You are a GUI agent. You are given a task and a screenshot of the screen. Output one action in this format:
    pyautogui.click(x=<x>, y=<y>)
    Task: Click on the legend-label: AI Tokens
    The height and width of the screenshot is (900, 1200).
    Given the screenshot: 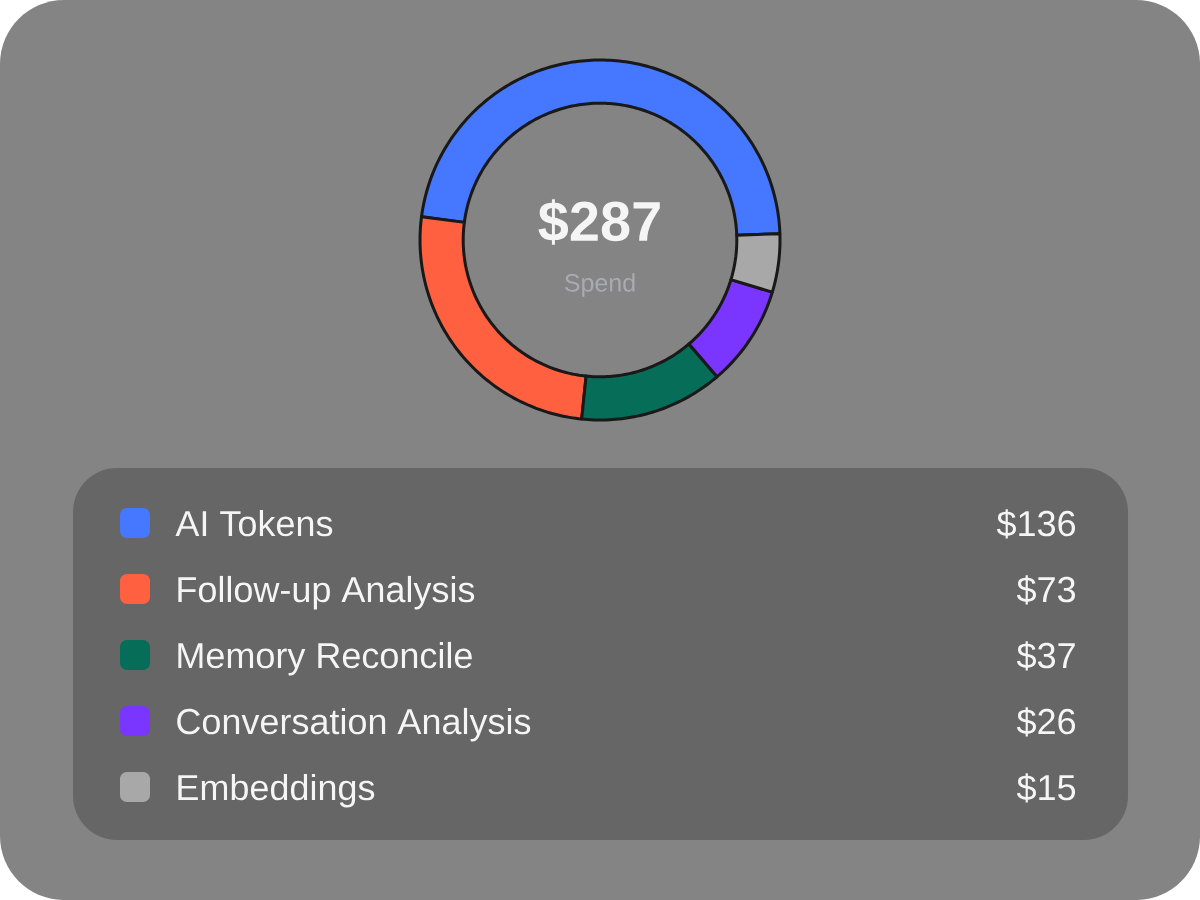 What is the action you would take?
    pyautogui.click(x=254, y=523)
    